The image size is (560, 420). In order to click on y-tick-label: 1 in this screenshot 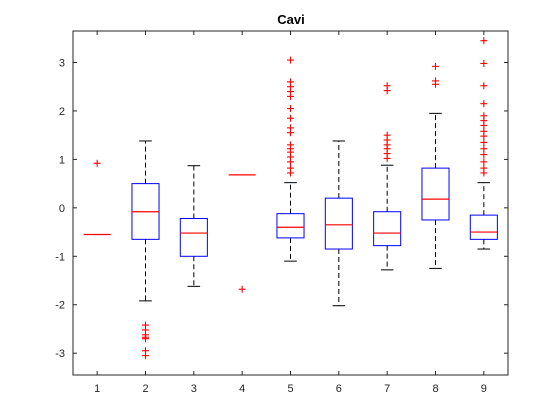, I will do `click(62, 160)`.